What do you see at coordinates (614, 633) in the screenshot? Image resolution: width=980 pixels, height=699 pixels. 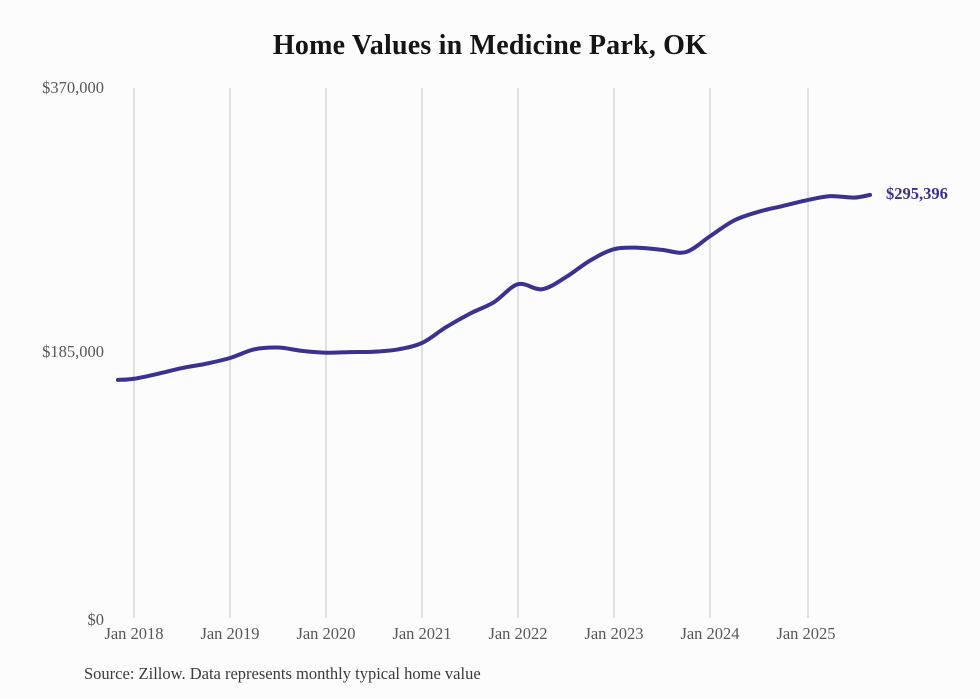 I see `x-axis-tick-jan-2023: Jan 2023` at bounding box center [614, 633].